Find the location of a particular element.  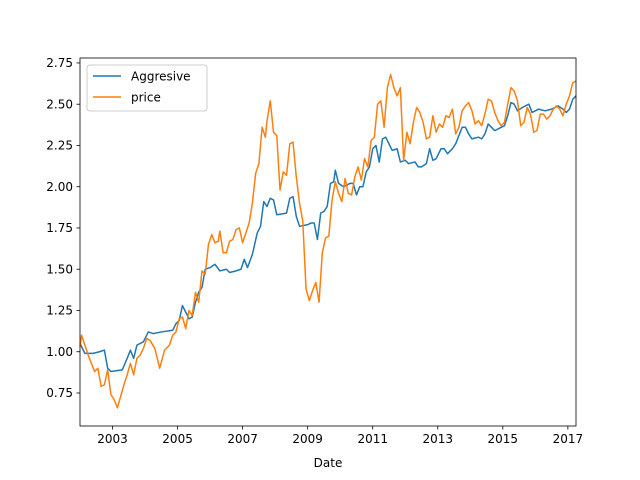

x-axis-label: Date is located at coordinates (328, 463).